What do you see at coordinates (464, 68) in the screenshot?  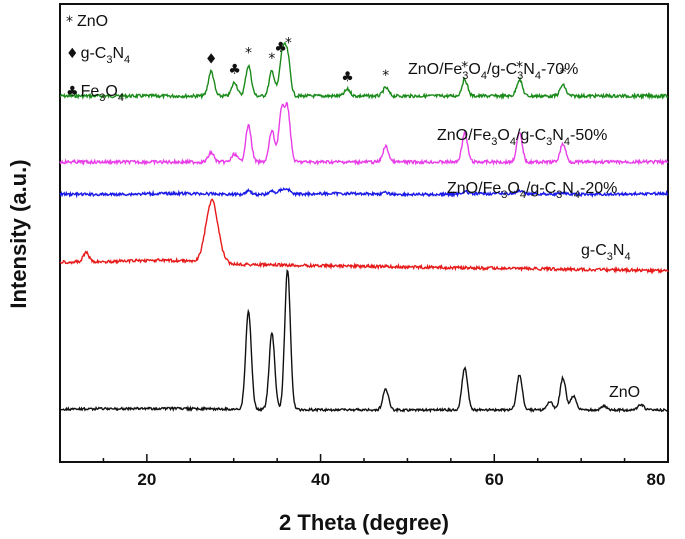 I see `peak-marker-8: *` at bounding box center [464, 68].